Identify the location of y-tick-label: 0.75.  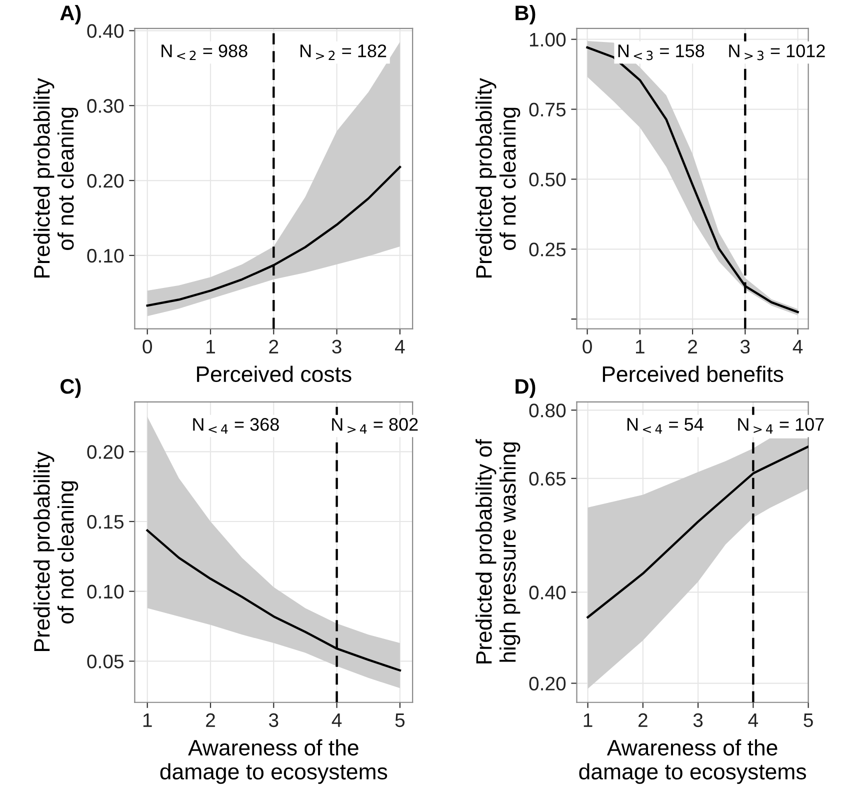
(547, 109).